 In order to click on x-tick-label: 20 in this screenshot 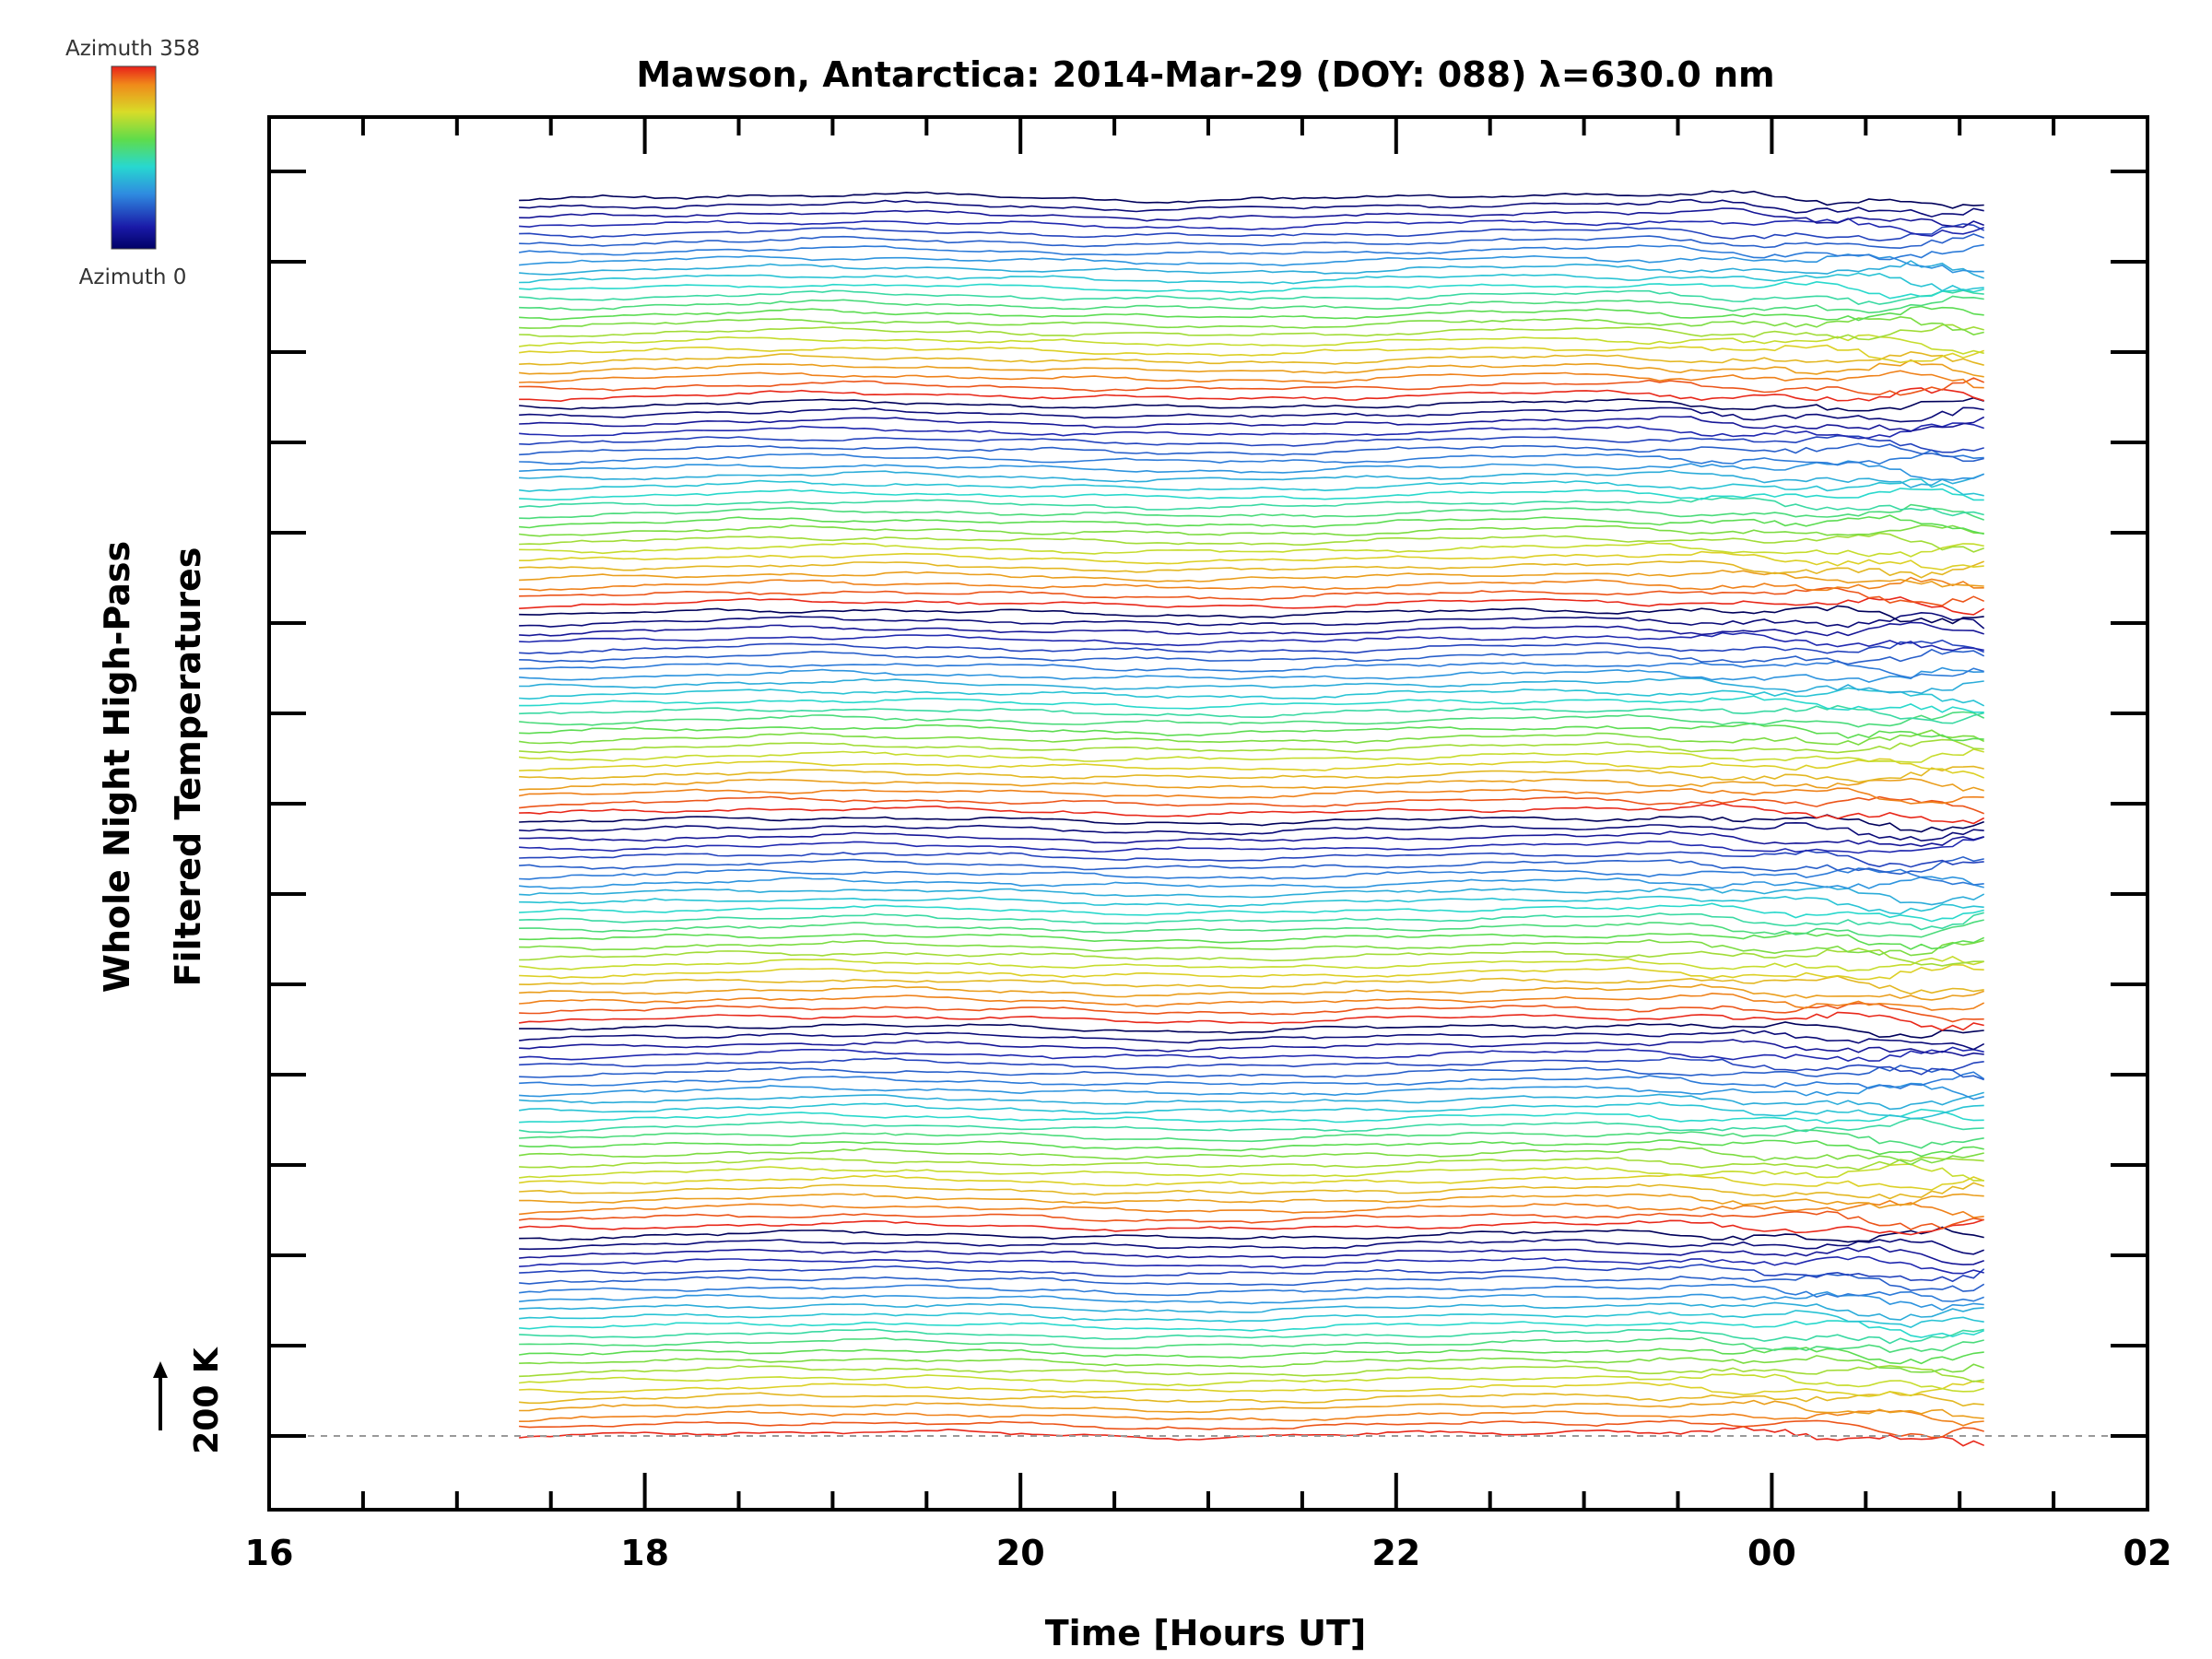, I will do `click(1020, 1553)`.